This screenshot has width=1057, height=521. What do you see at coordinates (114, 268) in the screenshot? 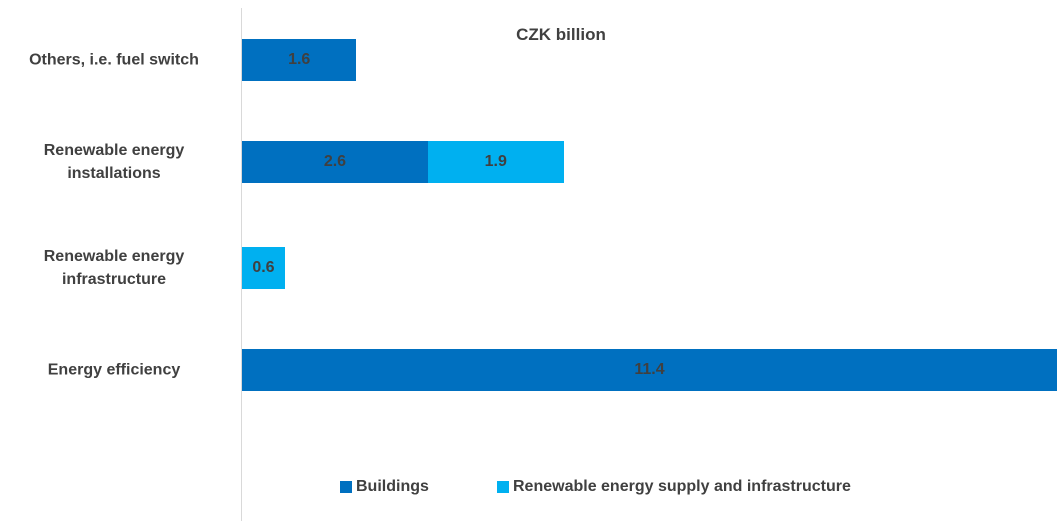
I see `category-label: Renewable energy infrastructure` at bounding box center [114, 268].